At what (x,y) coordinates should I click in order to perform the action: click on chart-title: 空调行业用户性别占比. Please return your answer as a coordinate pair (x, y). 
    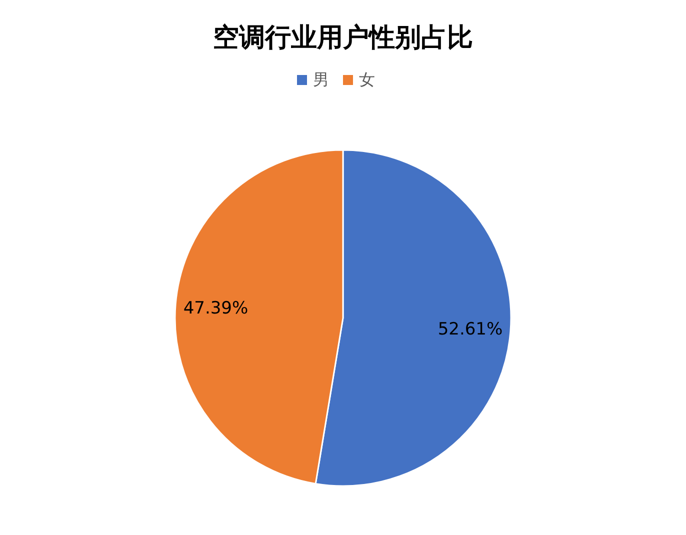
    Looking at the image, I should click on (343, 38).